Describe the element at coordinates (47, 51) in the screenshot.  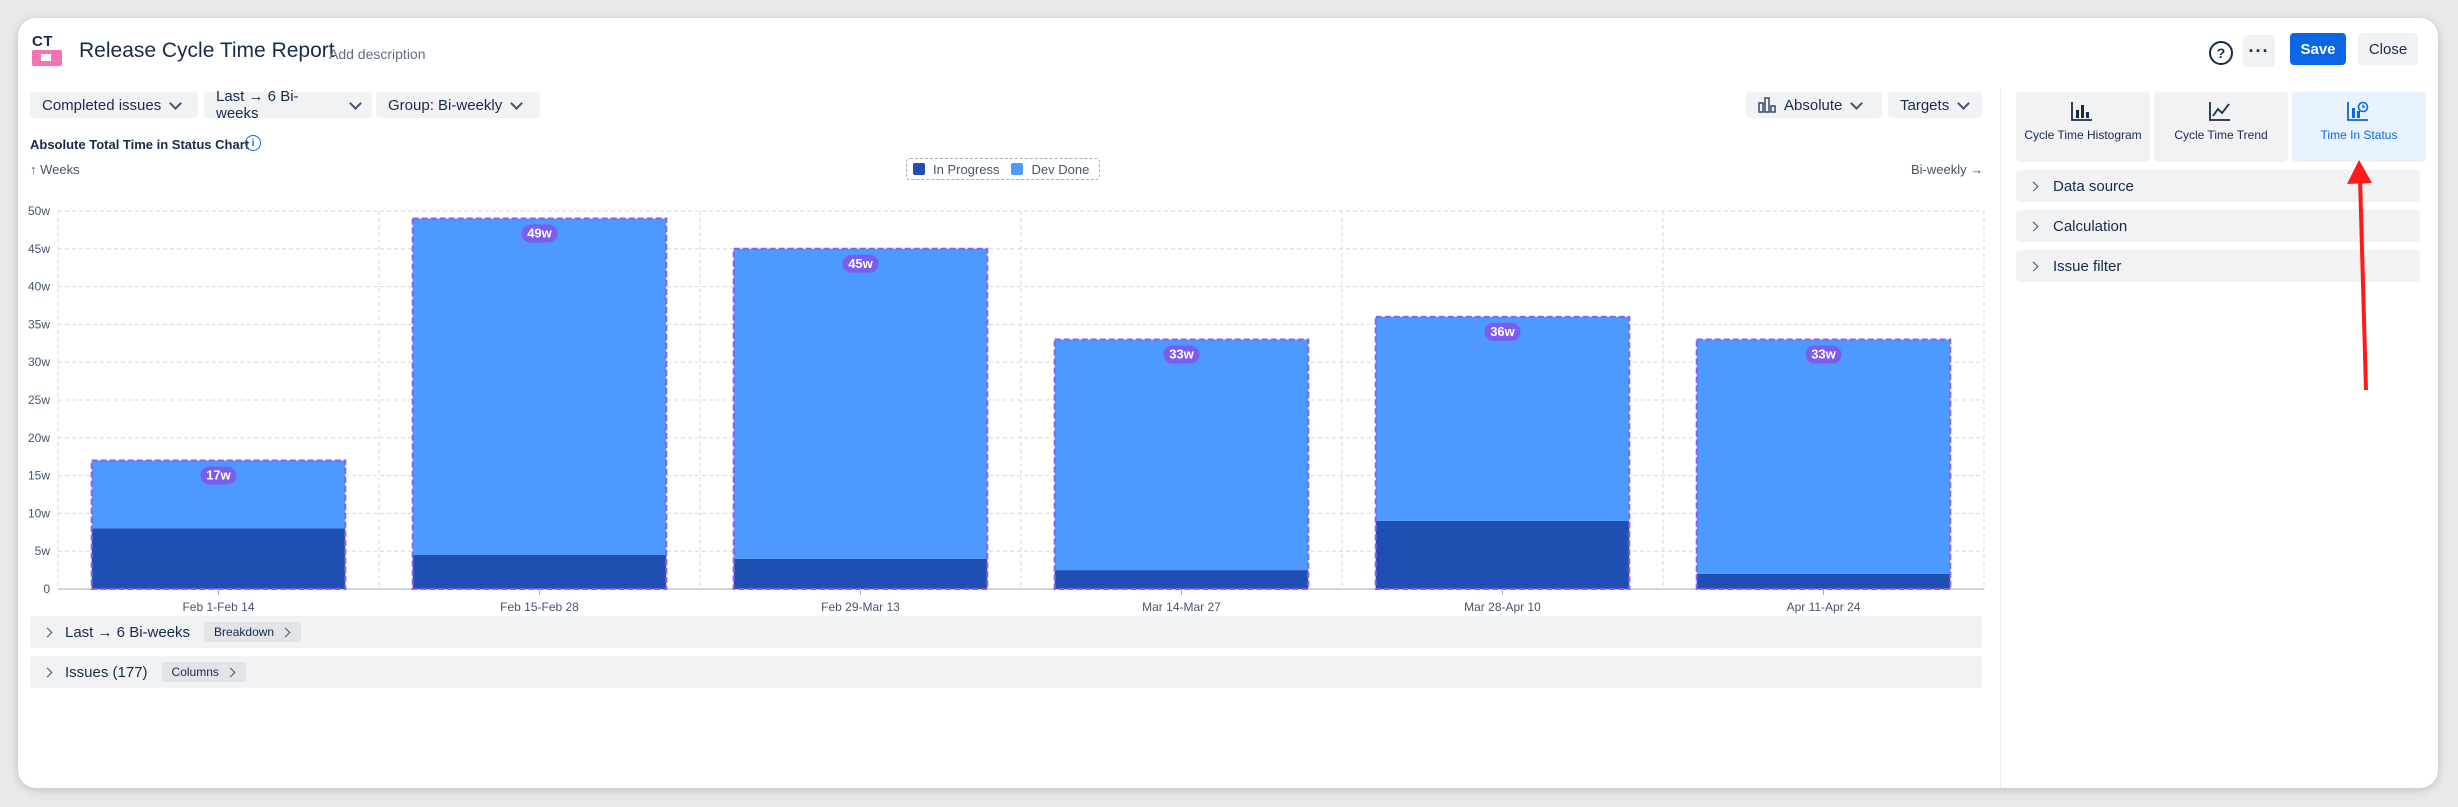
I see `app-logo: CT` at that location.